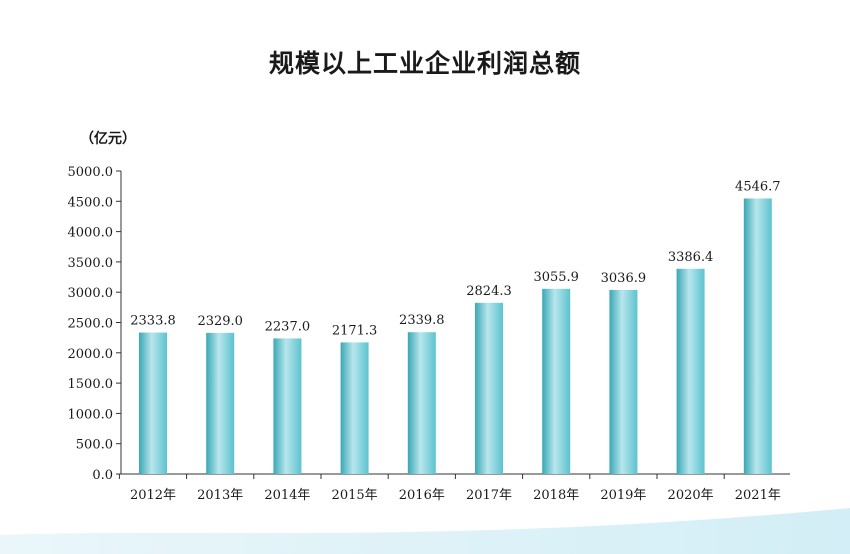 The height and width of the screenshot is (554, 850). Describe the element at coordinates (758, 495) in the screenshot. I see `x-tick-label: 2021年` at that location.